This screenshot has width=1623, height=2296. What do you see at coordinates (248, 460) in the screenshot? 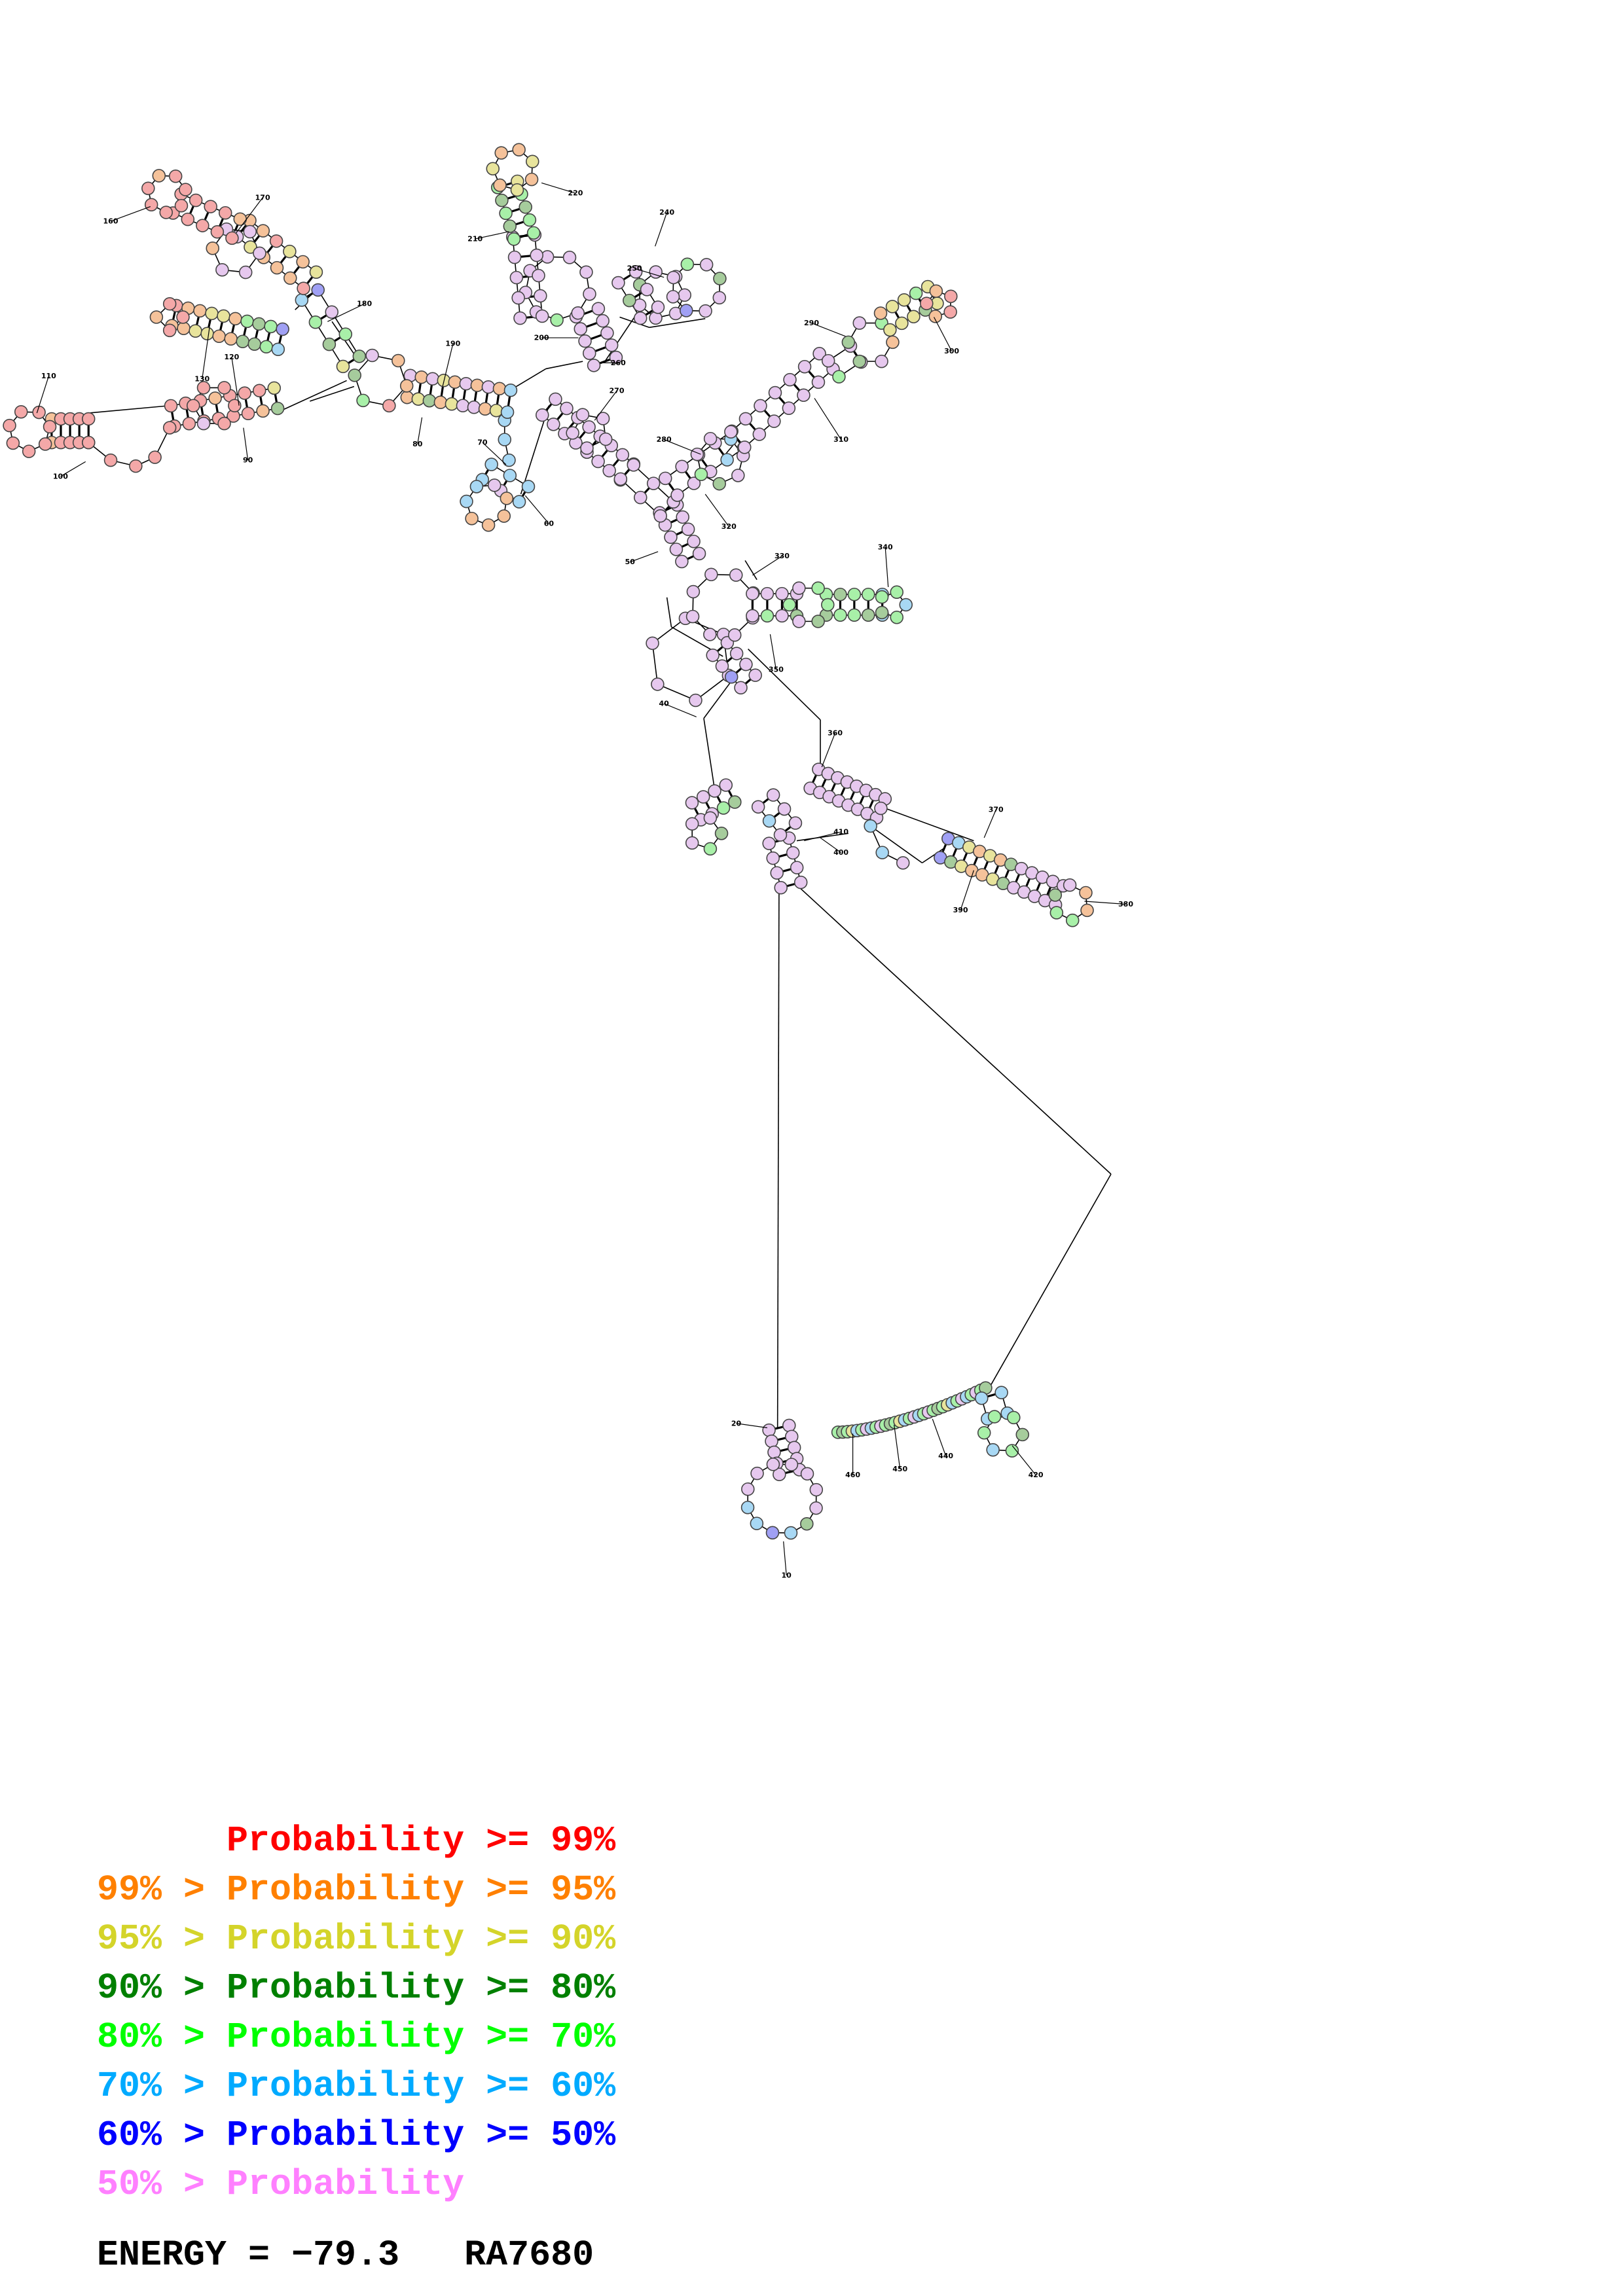
I see `position-label: 90` at bounding box center [248, 460].